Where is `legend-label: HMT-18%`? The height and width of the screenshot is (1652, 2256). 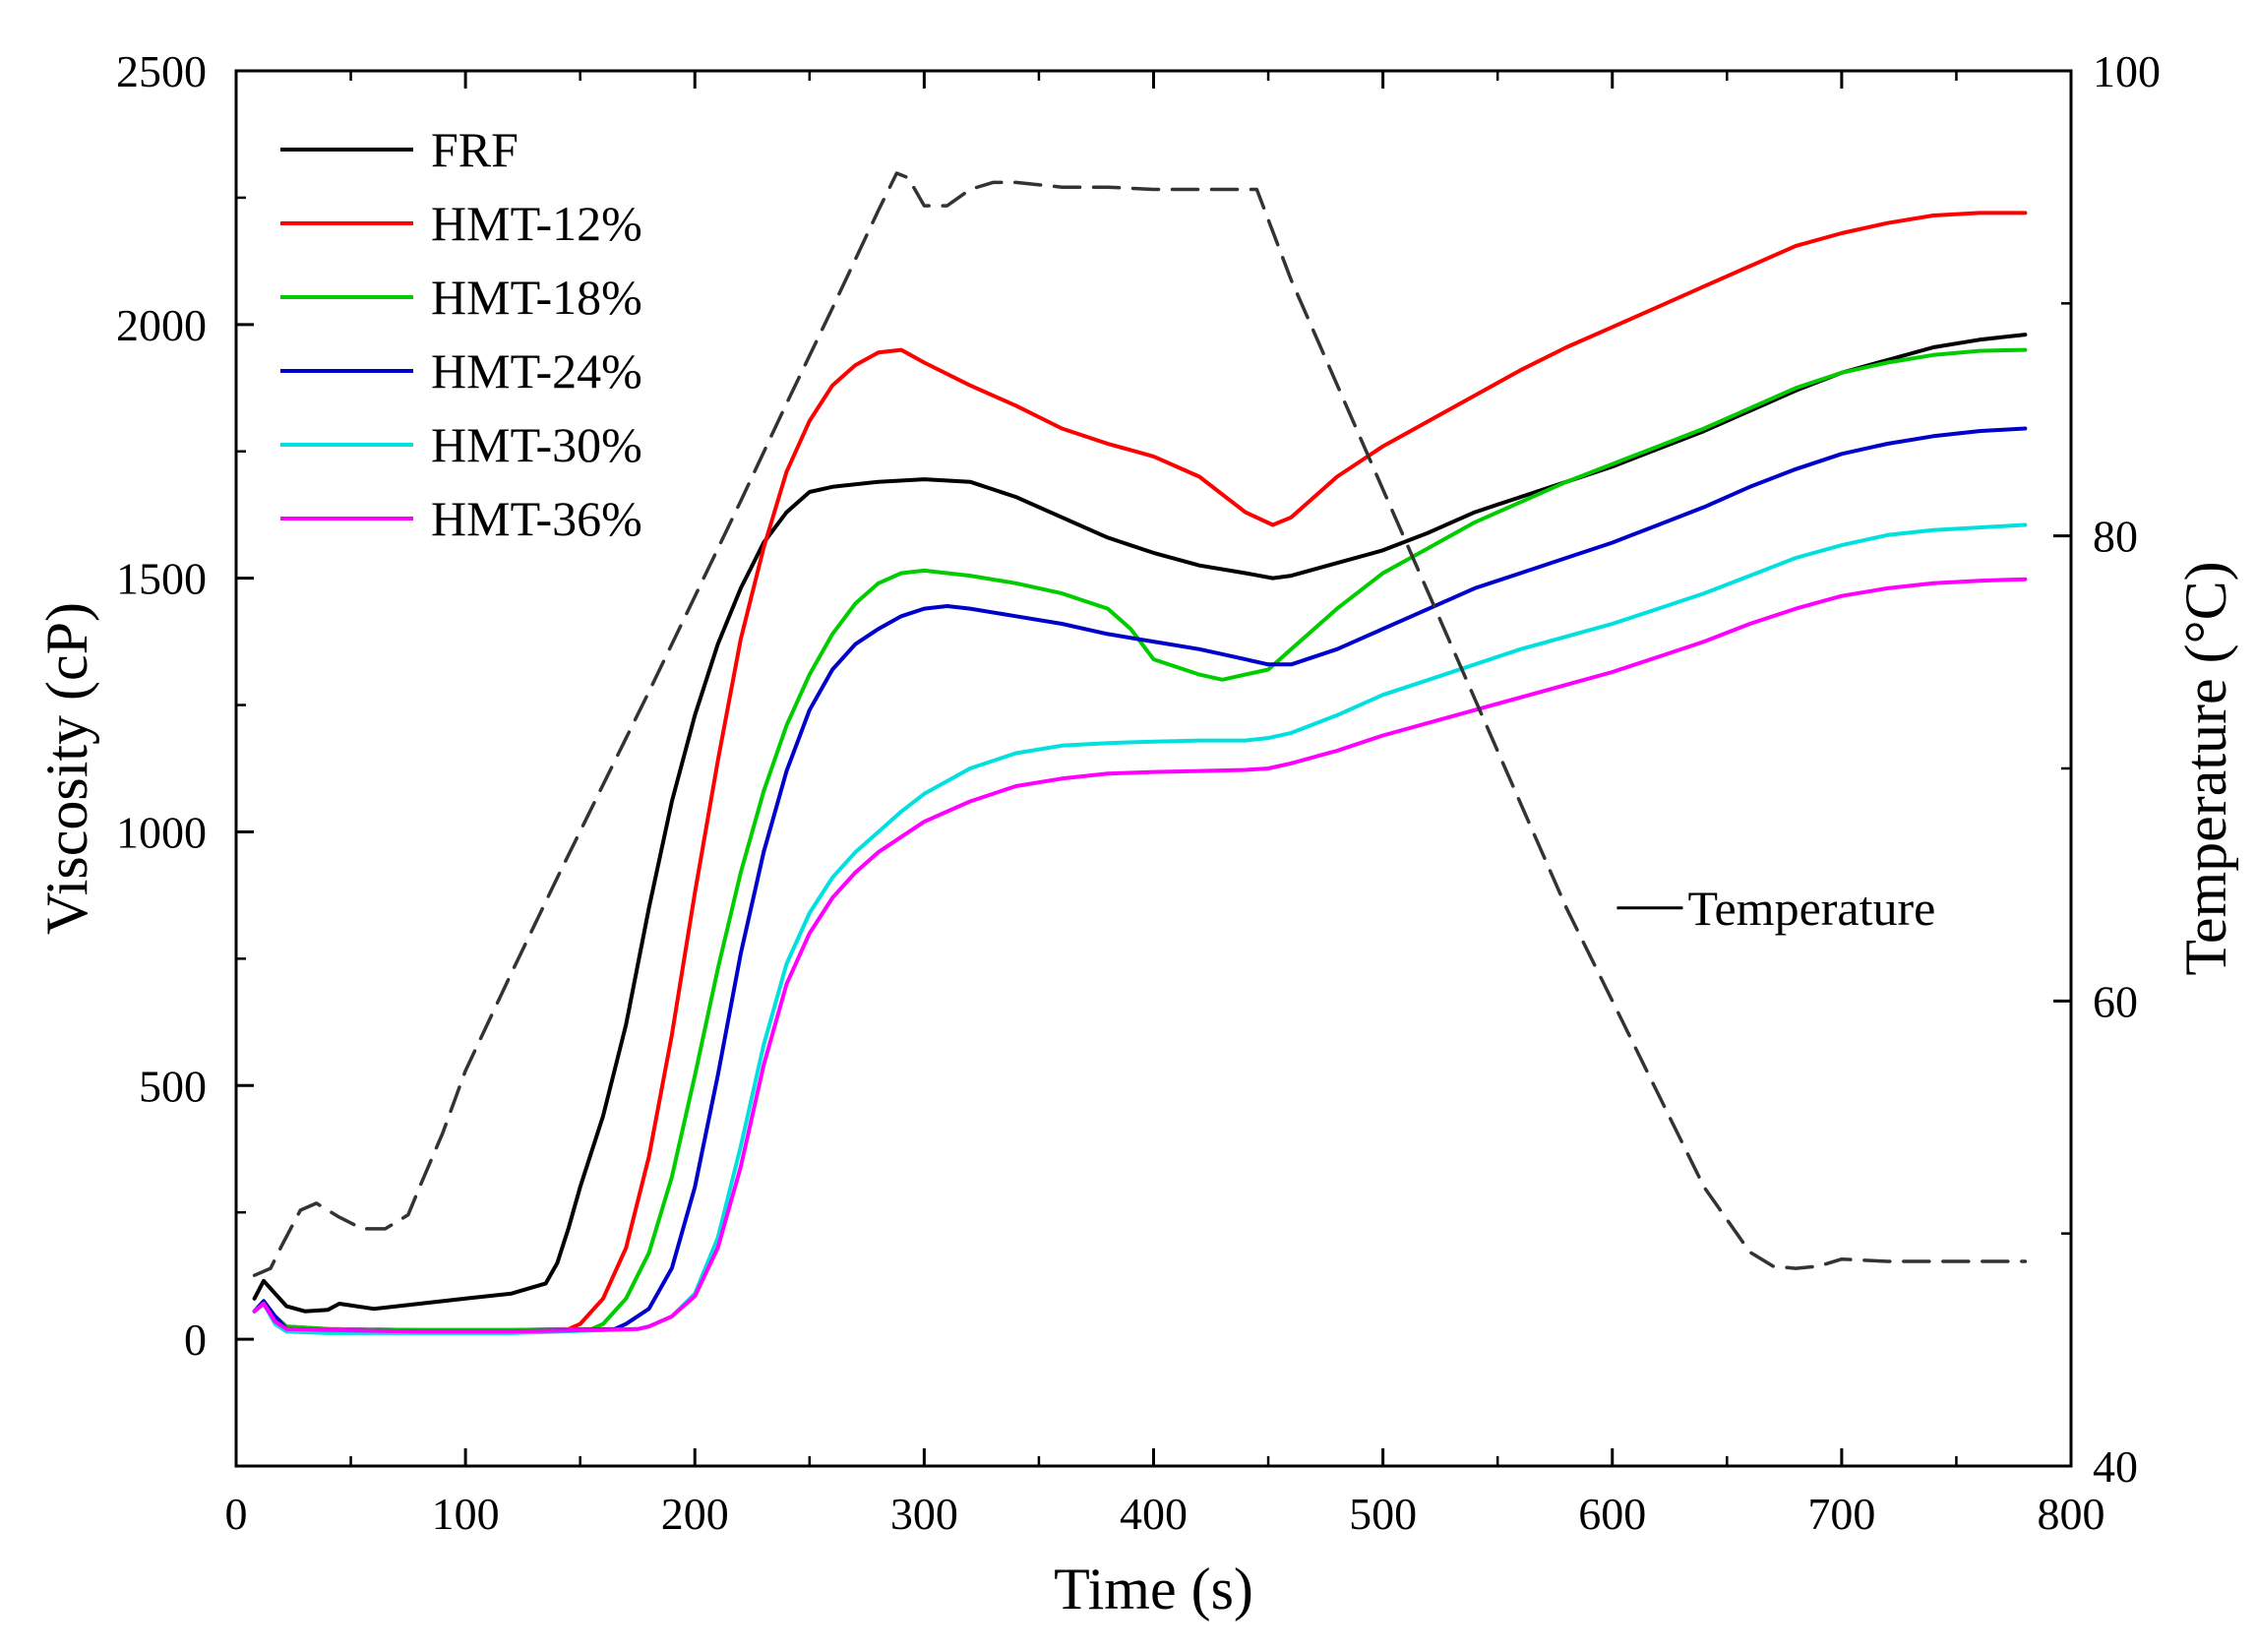 legend-label: HMT-18% is located at coordinates (536, 297).